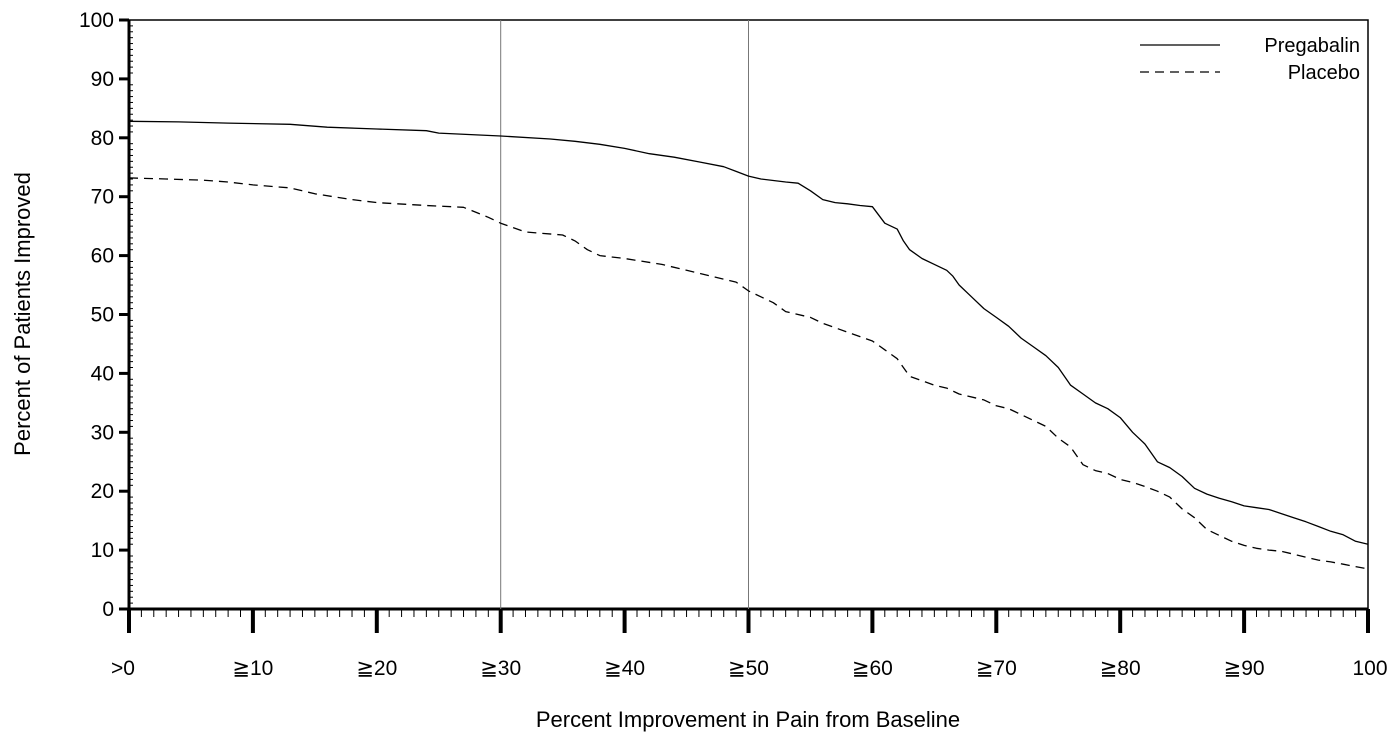  Describe the element at coordinates (1369, 668) in the screenshot. I see `x-tick-label: 100` at that location.